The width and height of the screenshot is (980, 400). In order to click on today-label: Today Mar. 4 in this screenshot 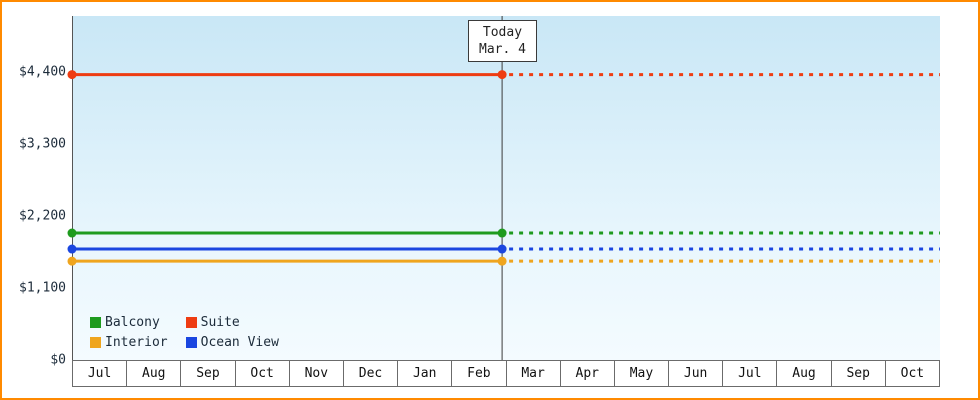, I will do `click(502, 41)`.